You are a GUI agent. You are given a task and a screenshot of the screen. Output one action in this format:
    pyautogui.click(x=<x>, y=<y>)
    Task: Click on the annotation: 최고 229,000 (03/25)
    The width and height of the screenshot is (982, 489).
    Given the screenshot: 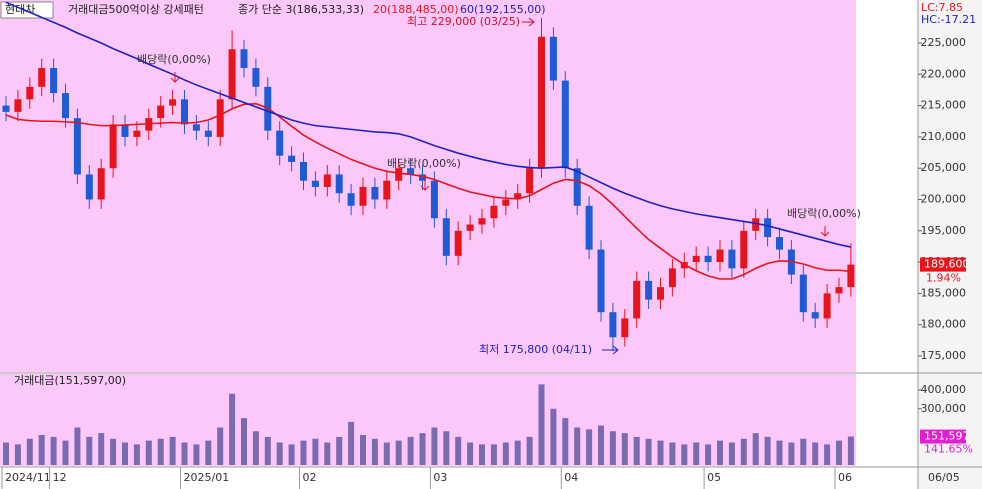 What is the action you would take?
    pyautogui.click(x=463, y=21)
    